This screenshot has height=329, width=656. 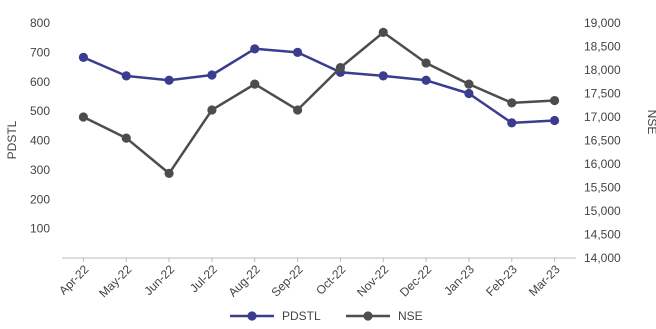 What do you see at coordinates (12, 139) in the screenshot?
I see `left-axis-title: PDSTL` at bounding box center [12, 139].